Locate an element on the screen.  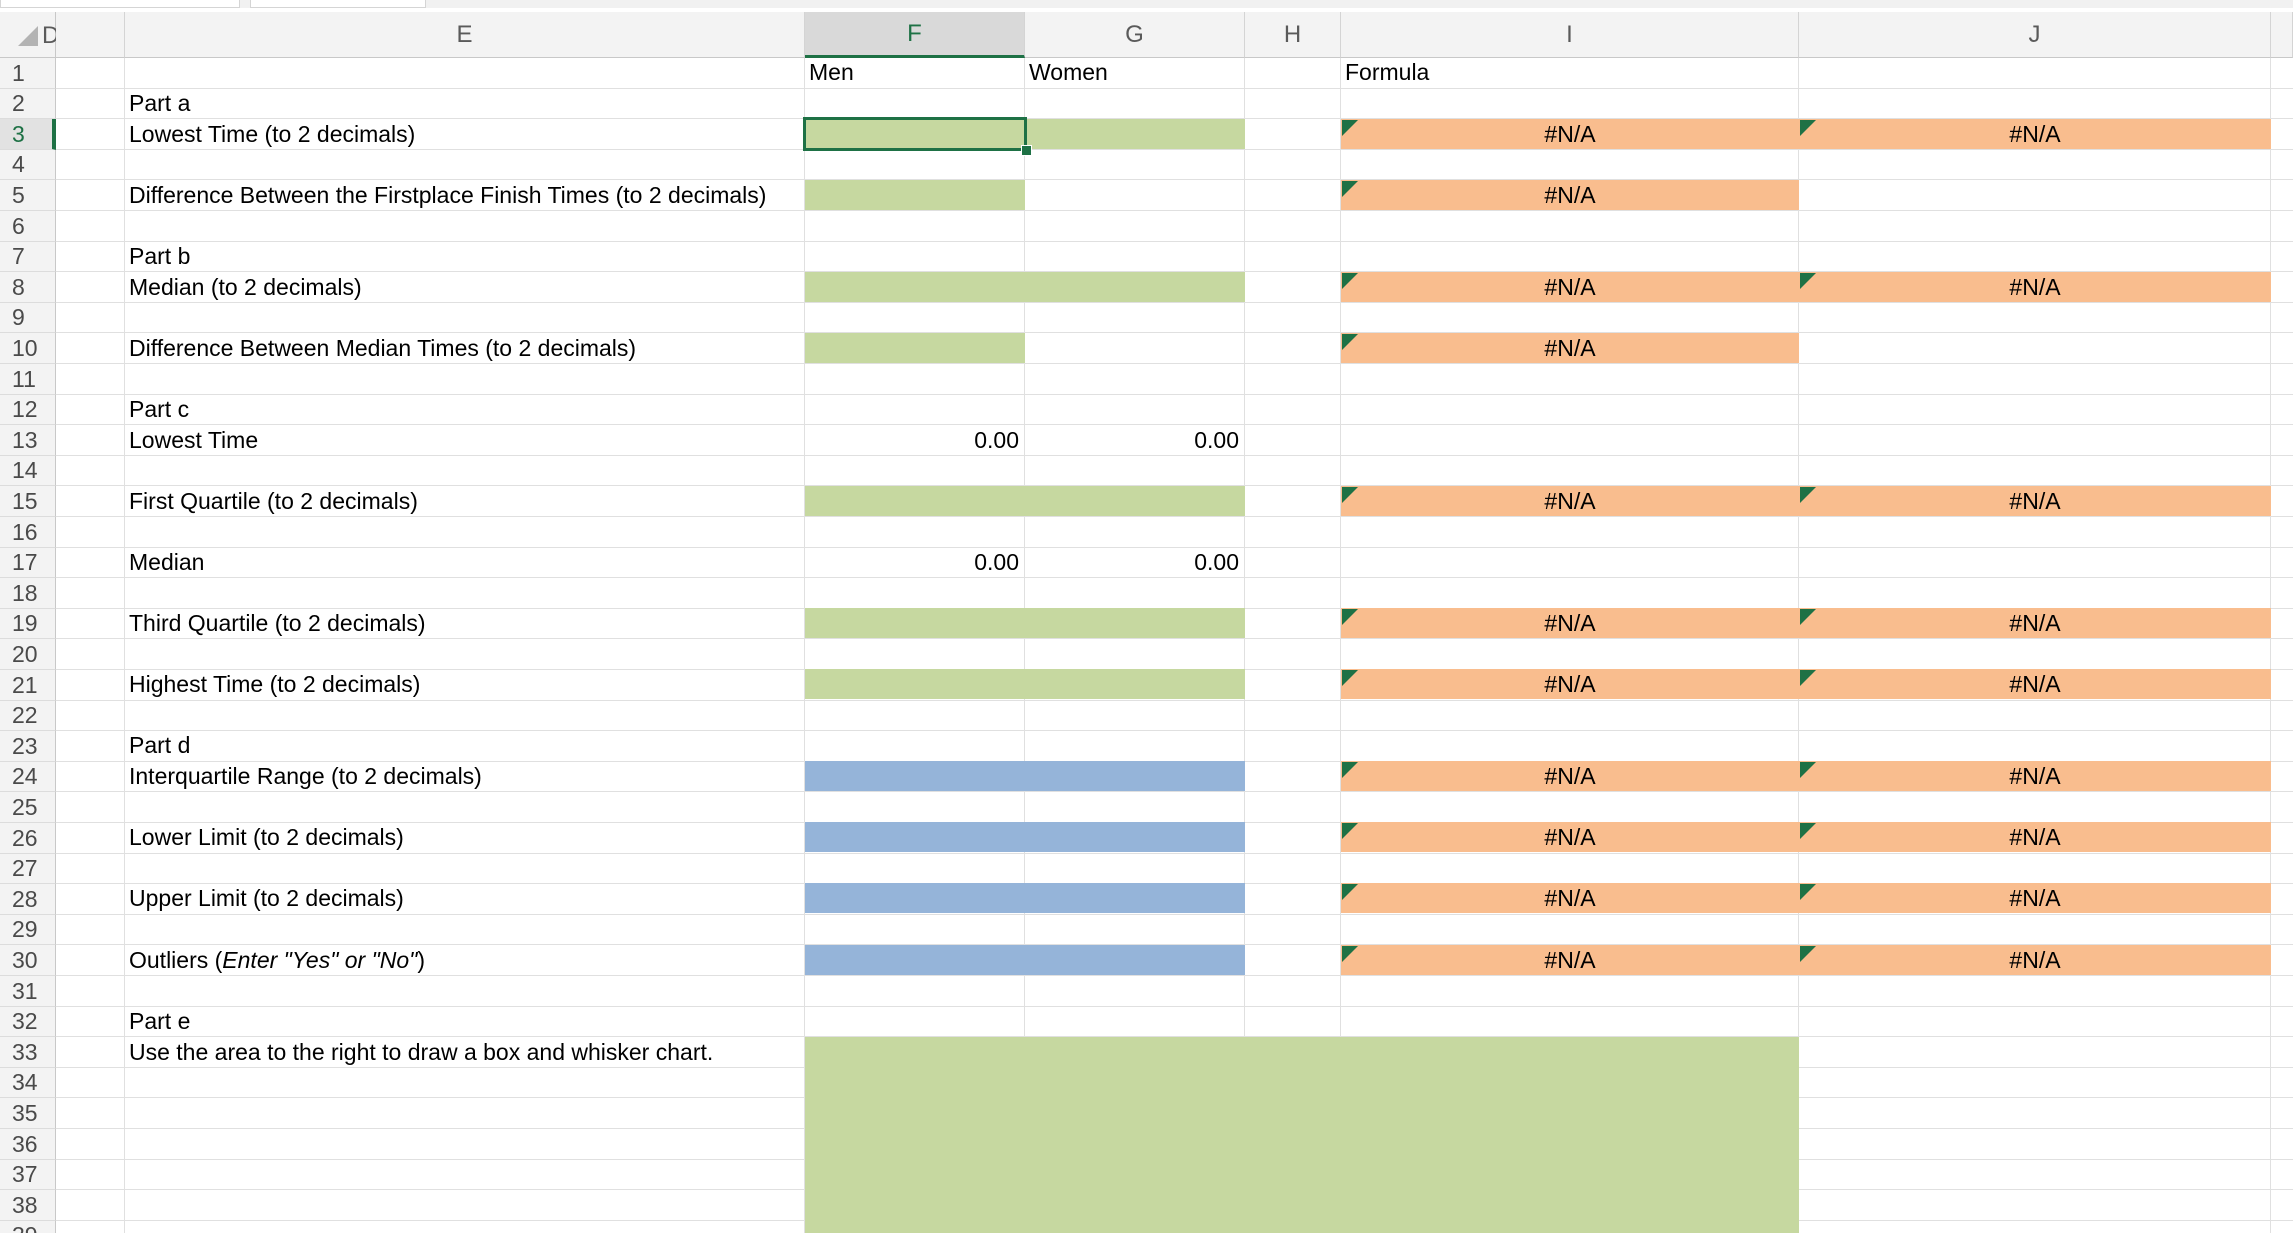
row-header-19: 19 is located at coordinates (28, 624).